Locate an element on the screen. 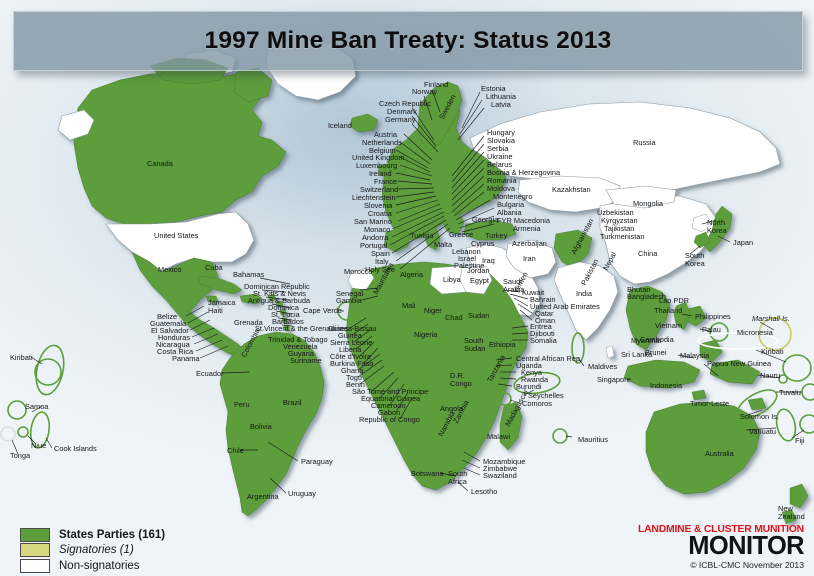 The image size is (814, 576). country-sri-lanka is located at coordinates (610, 352).